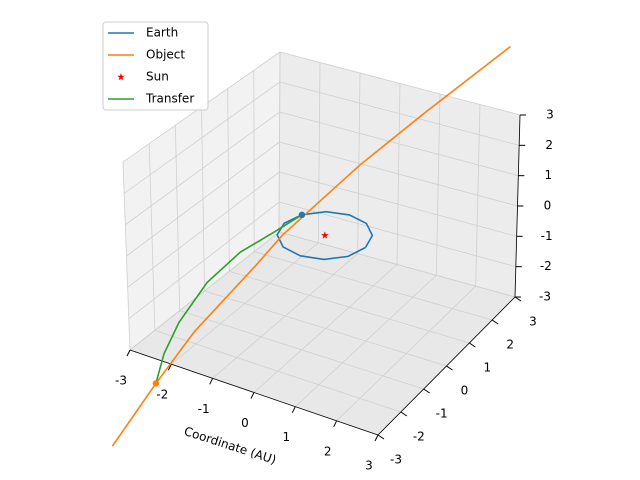 The width and height of the screenshot is (640, 480). Describe the element at coordinates (230, 445) in the screenshot. I see `x-axis-label: Coordinate (AU)` at that location.